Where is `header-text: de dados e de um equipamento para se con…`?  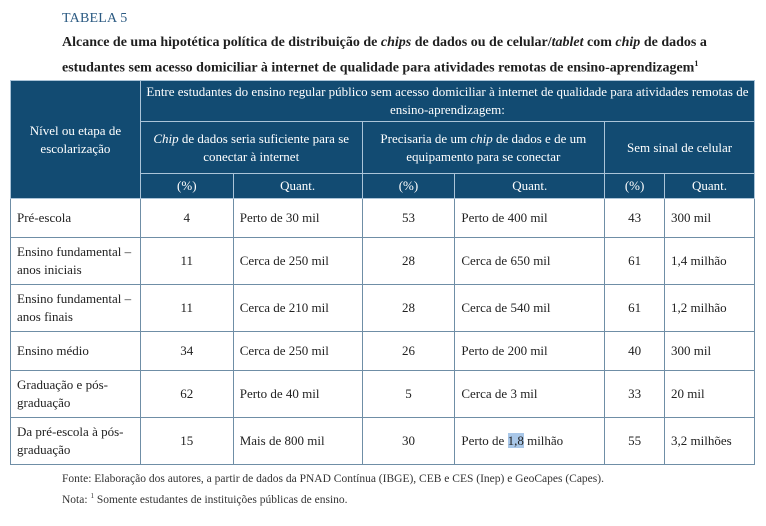
header-text: de dados e de um equipamento para se con… is located at coordinates (496, 147).